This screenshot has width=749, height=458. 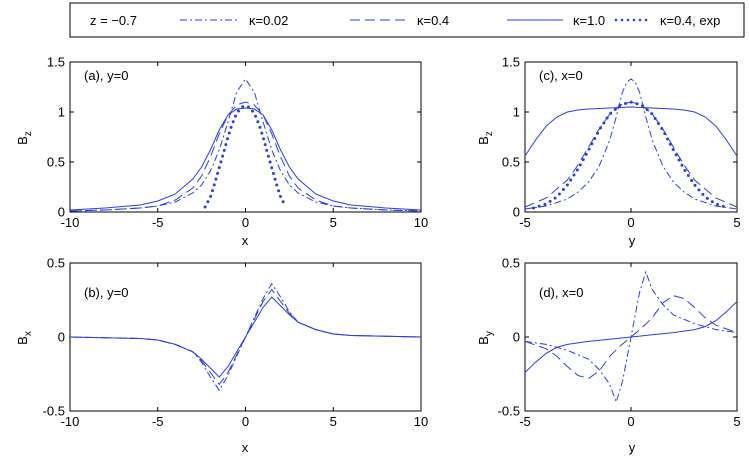 I want to click on panel-d-xtick-label: -5, so click(x=525, y=421).